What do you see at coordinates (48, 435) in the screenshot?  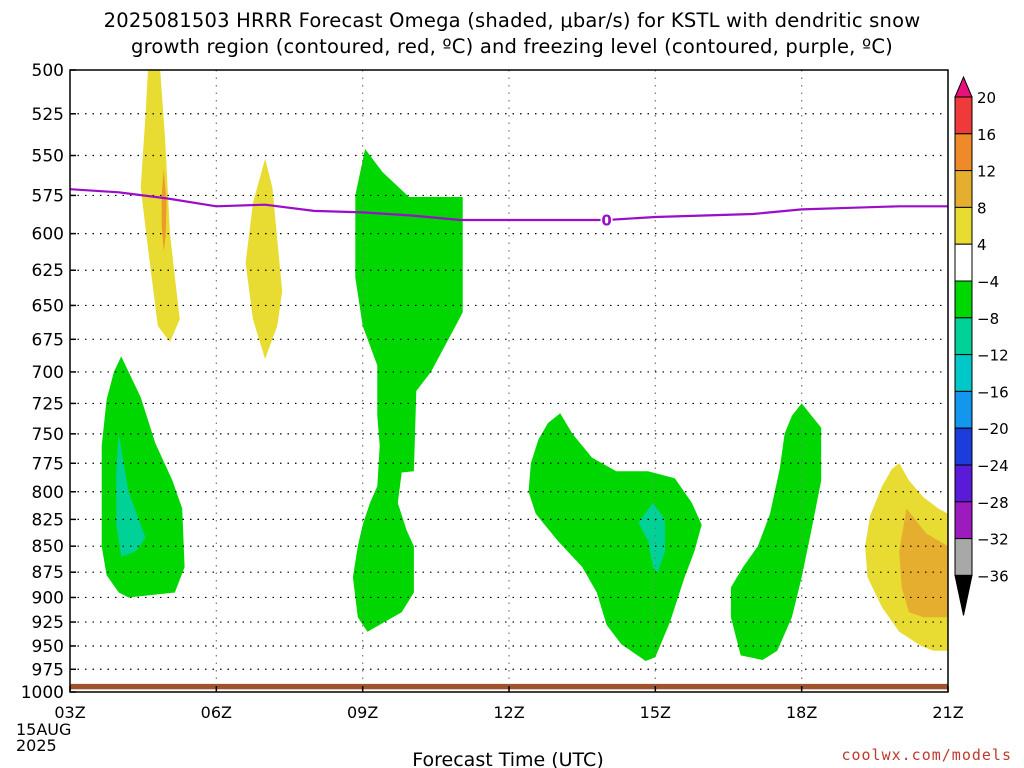 I see `y-tick-label-10: 750` at bounding box center [48, 435].